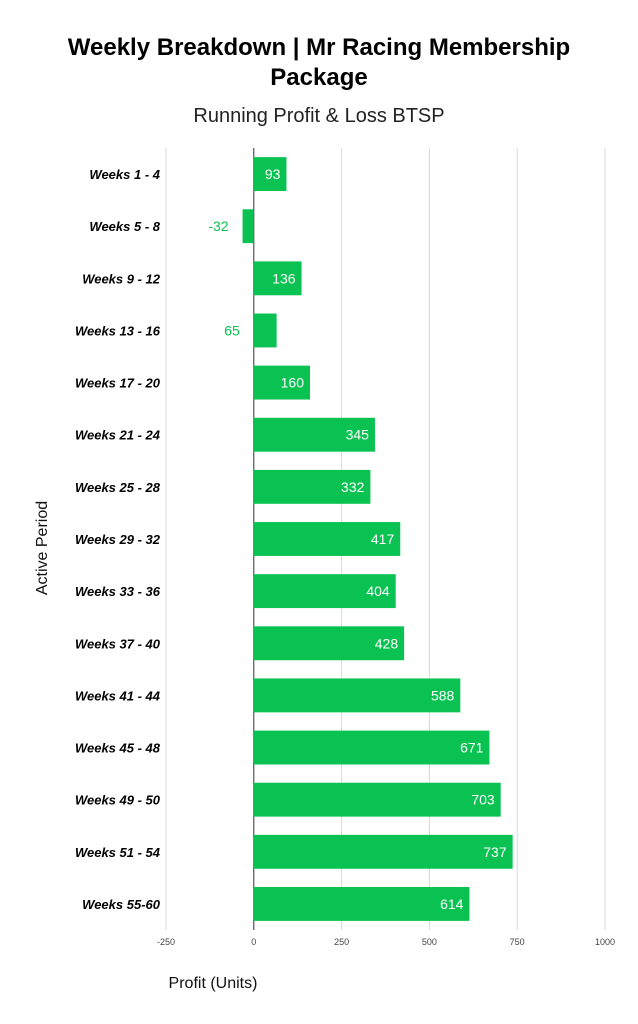 This screenshot has width=638, height=1024. Describe the element at coordinates (232, 330) in the screenshot. I see `bar-value-label: 65` at that location.